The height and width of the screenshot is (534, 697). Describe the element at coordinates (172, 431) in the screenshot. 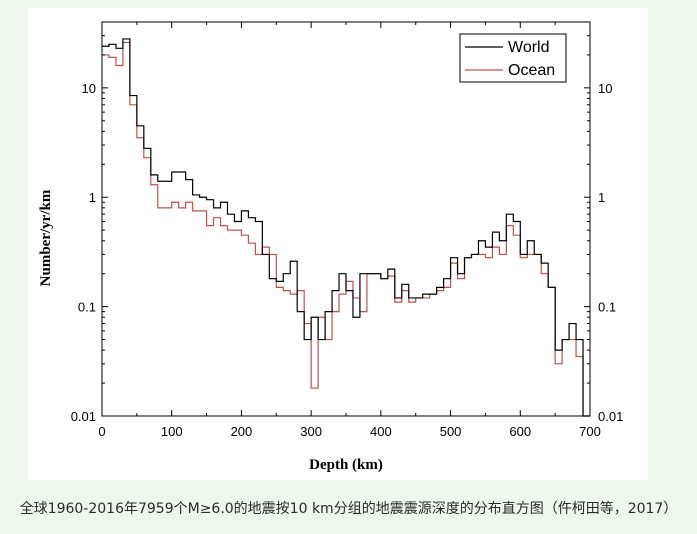

I see `x-tick-label: 100` at that location.